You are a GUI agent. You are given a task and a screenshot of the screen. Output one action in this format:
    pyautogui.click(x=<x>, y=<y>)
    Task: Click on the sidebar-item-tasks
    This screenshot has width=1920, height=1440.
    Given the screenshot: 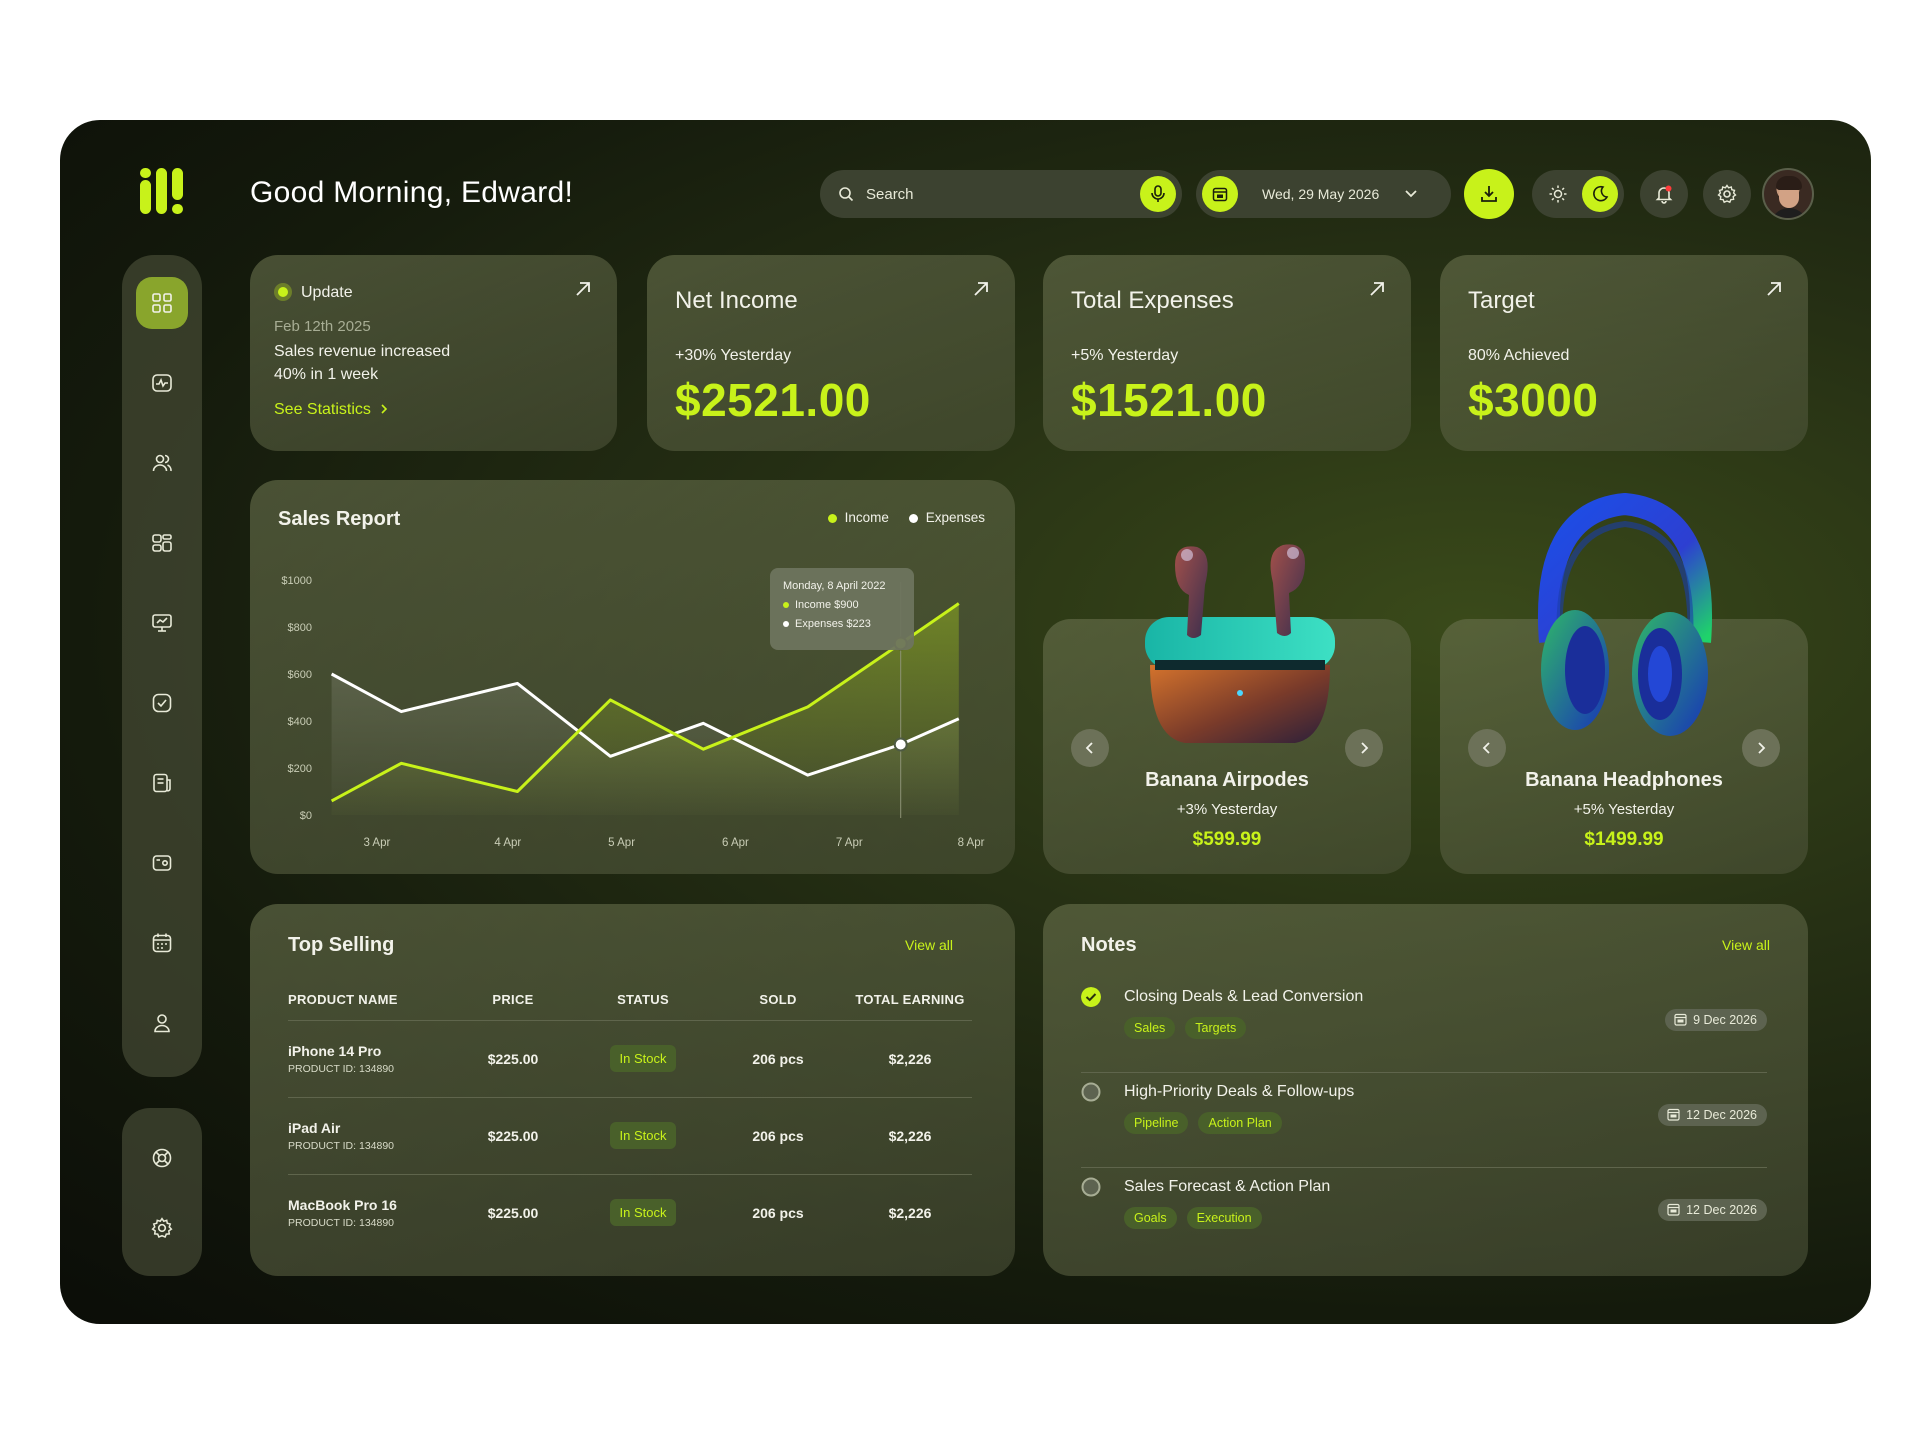 What is the action you would take?
    pyautogui.click(x=162, y=703)
    